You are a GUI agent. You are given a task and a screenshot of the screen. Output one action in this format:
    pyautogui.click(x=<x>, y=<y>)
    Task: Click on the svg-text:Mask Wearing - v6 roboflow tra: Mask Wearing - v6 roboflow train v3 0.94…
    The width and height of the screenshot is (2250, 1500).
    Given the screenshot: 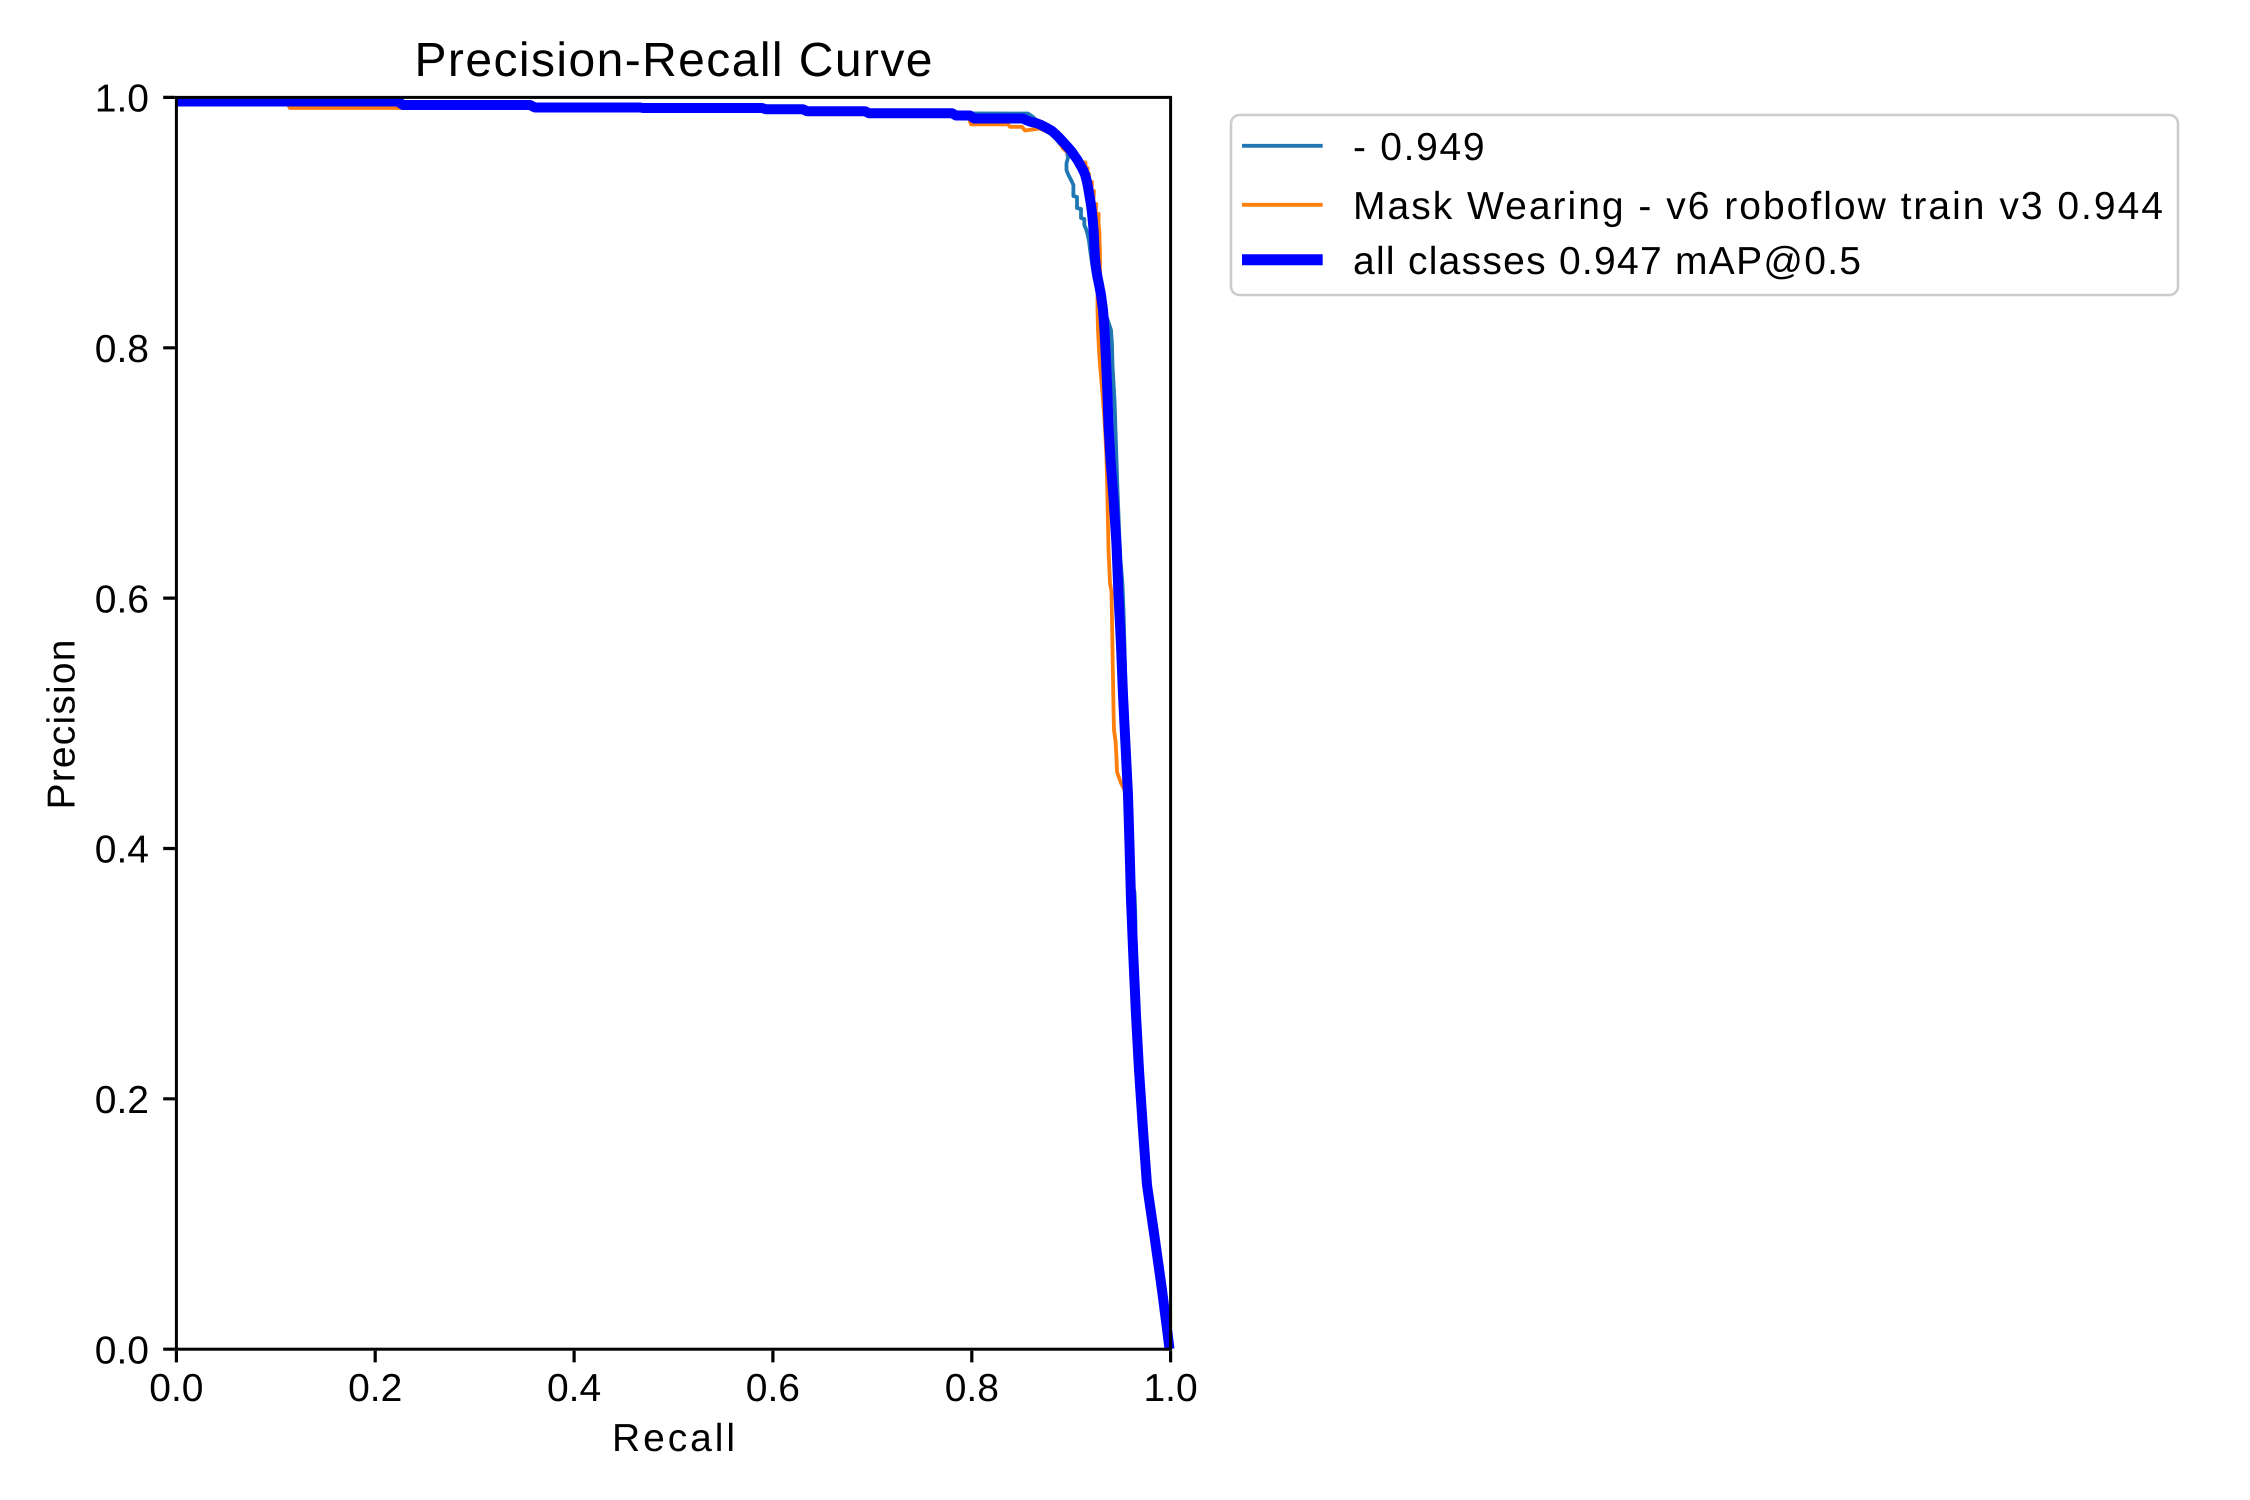 What is the action you would take?
    pyautogui.click(x=1758, y=206)
    